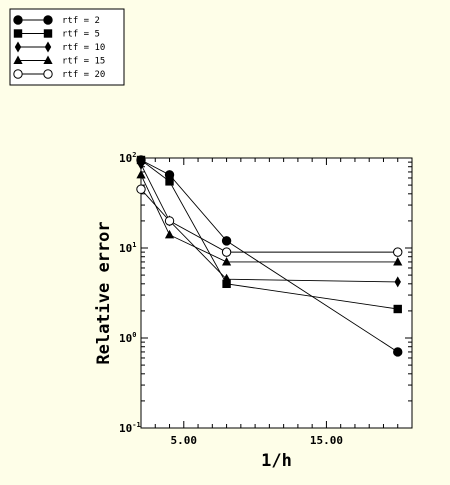  I want to click on x-tick-label: 15.00, so click(326, 440).